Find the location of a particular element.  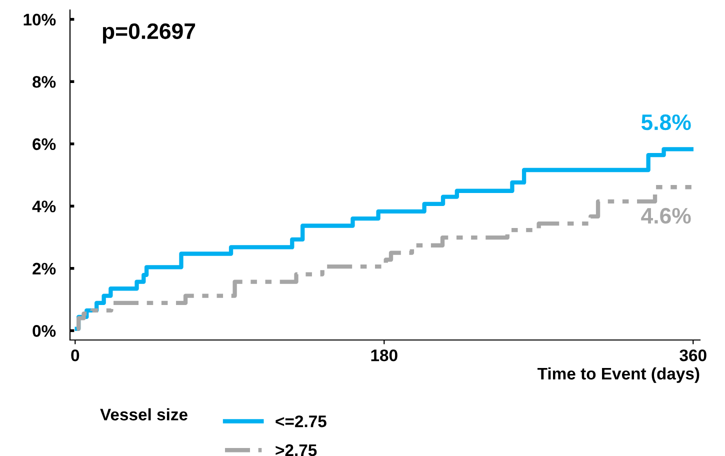

y-tick-label: 4% is located at coordinates (44, 206).